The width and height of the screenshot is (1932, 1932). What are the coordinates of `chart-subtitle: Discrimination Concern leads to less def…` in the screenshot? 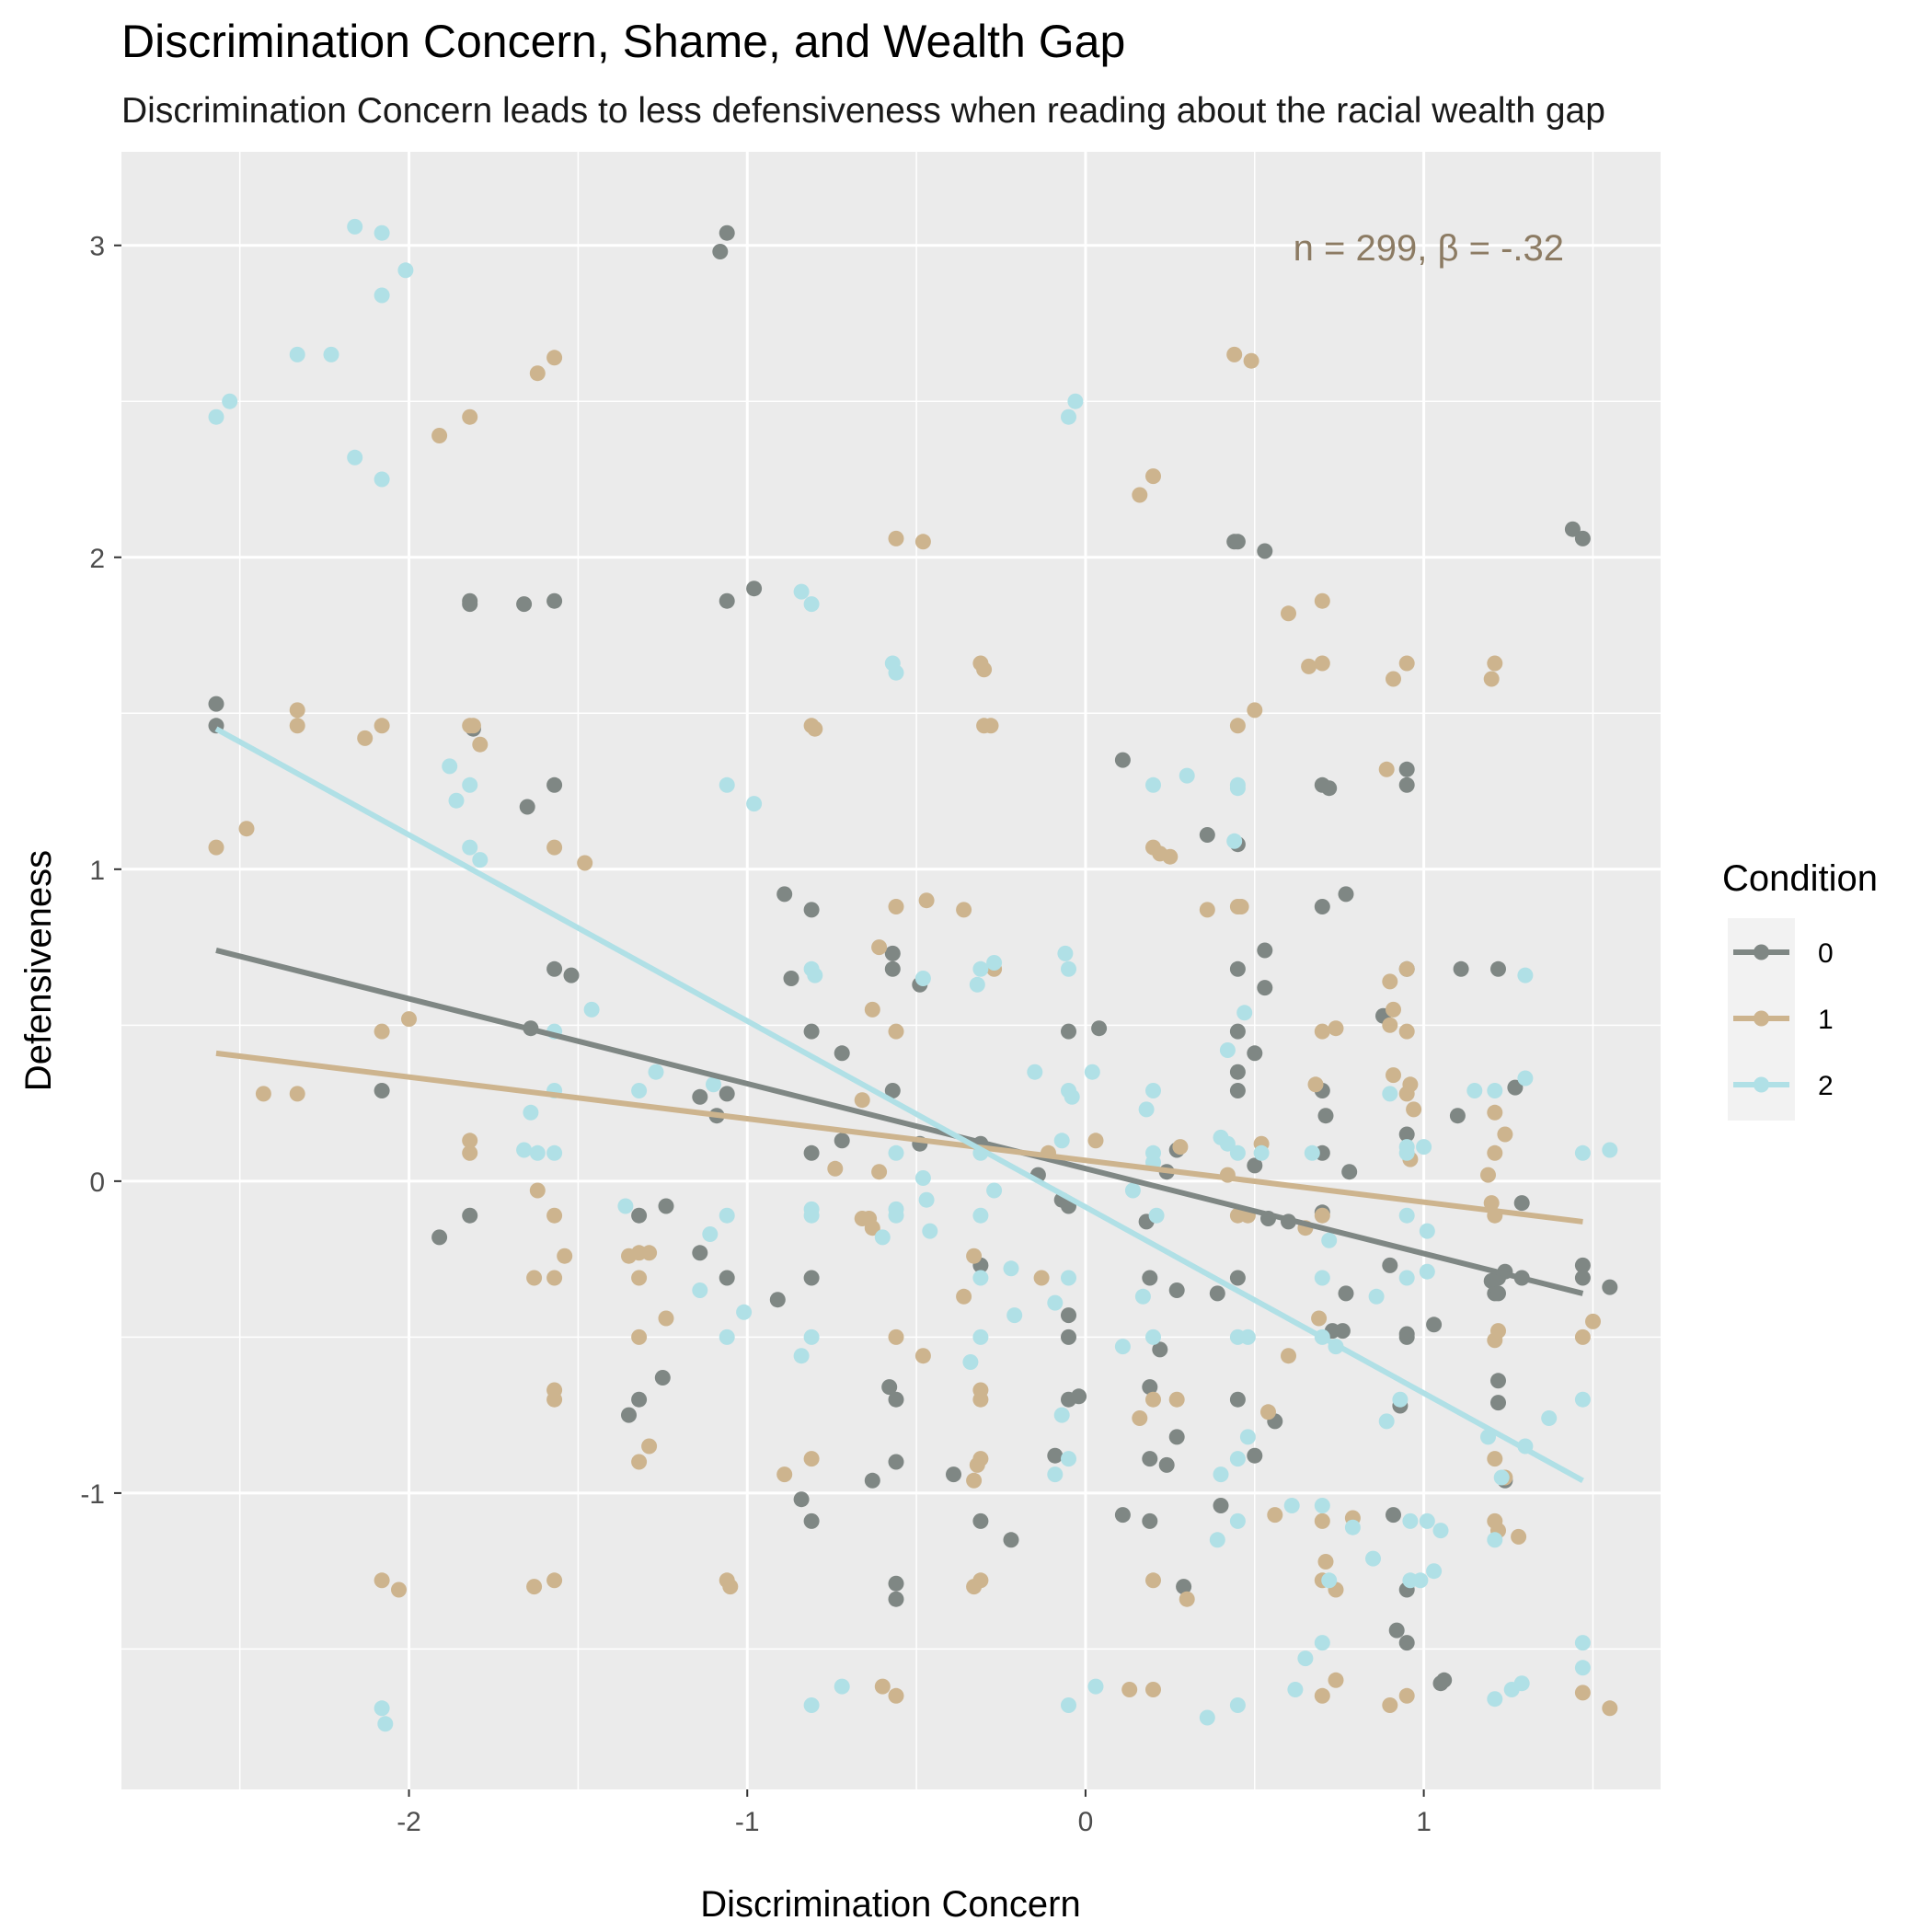 It's located at (863, 111).